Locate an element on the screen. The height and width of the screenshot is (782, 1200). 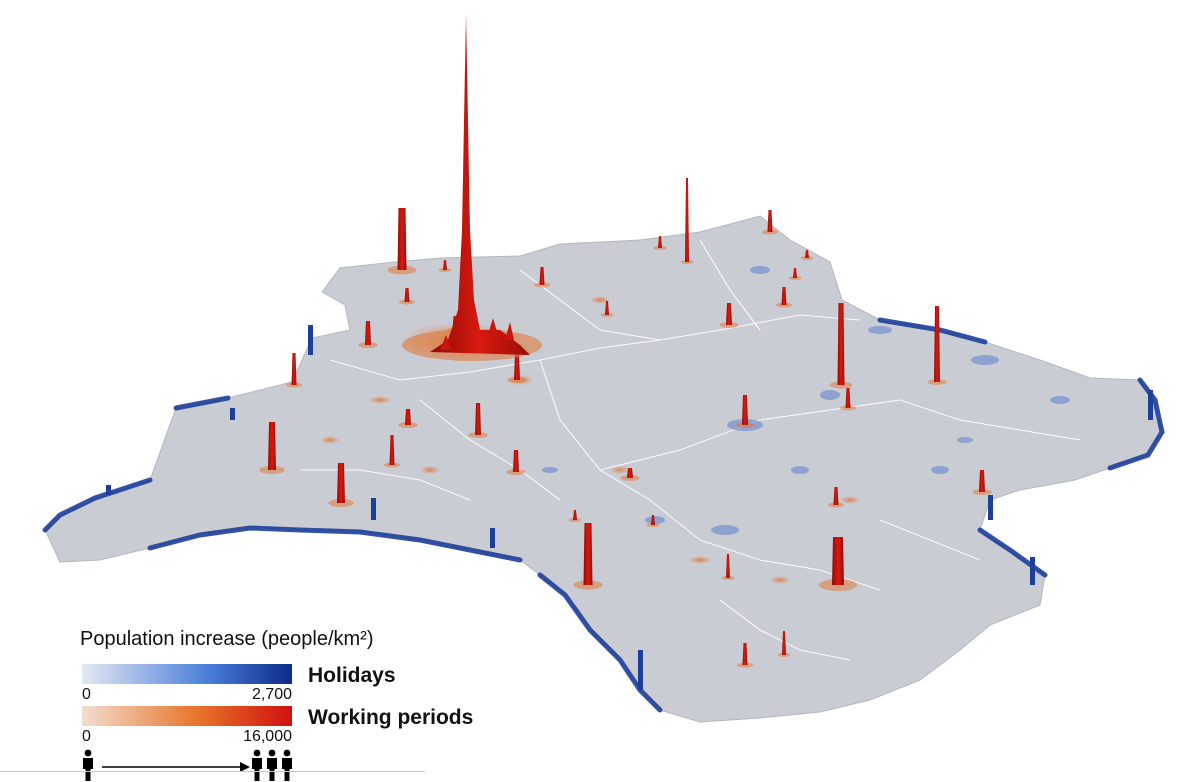
baseline-rule is located at coordinates (212, 771).